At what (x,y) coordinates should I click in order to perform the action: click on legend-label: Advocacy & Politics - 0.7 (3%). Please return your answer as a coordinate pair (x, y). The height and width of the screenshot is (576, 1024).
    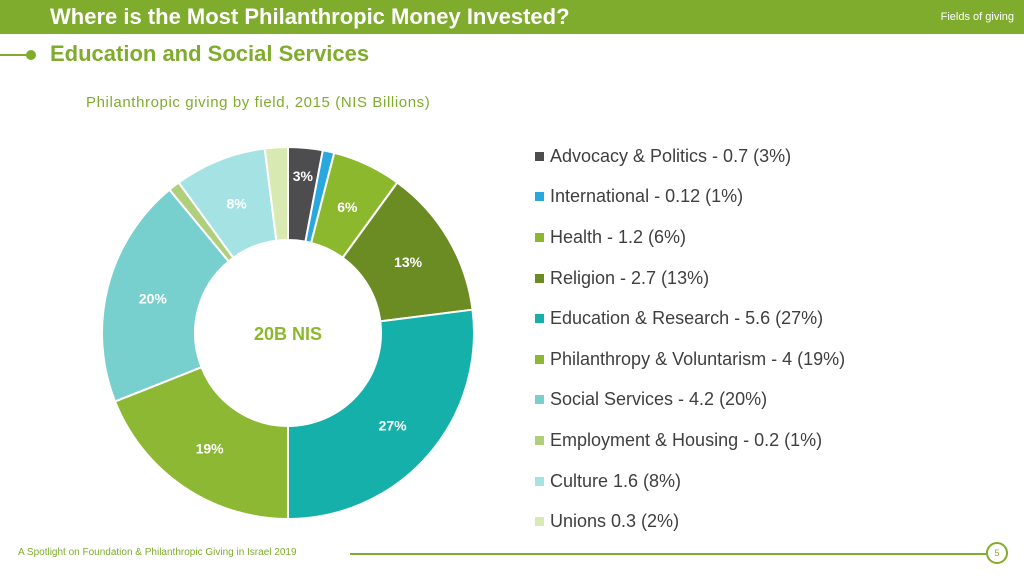
    Looking at the image, I should click on (671, 155).